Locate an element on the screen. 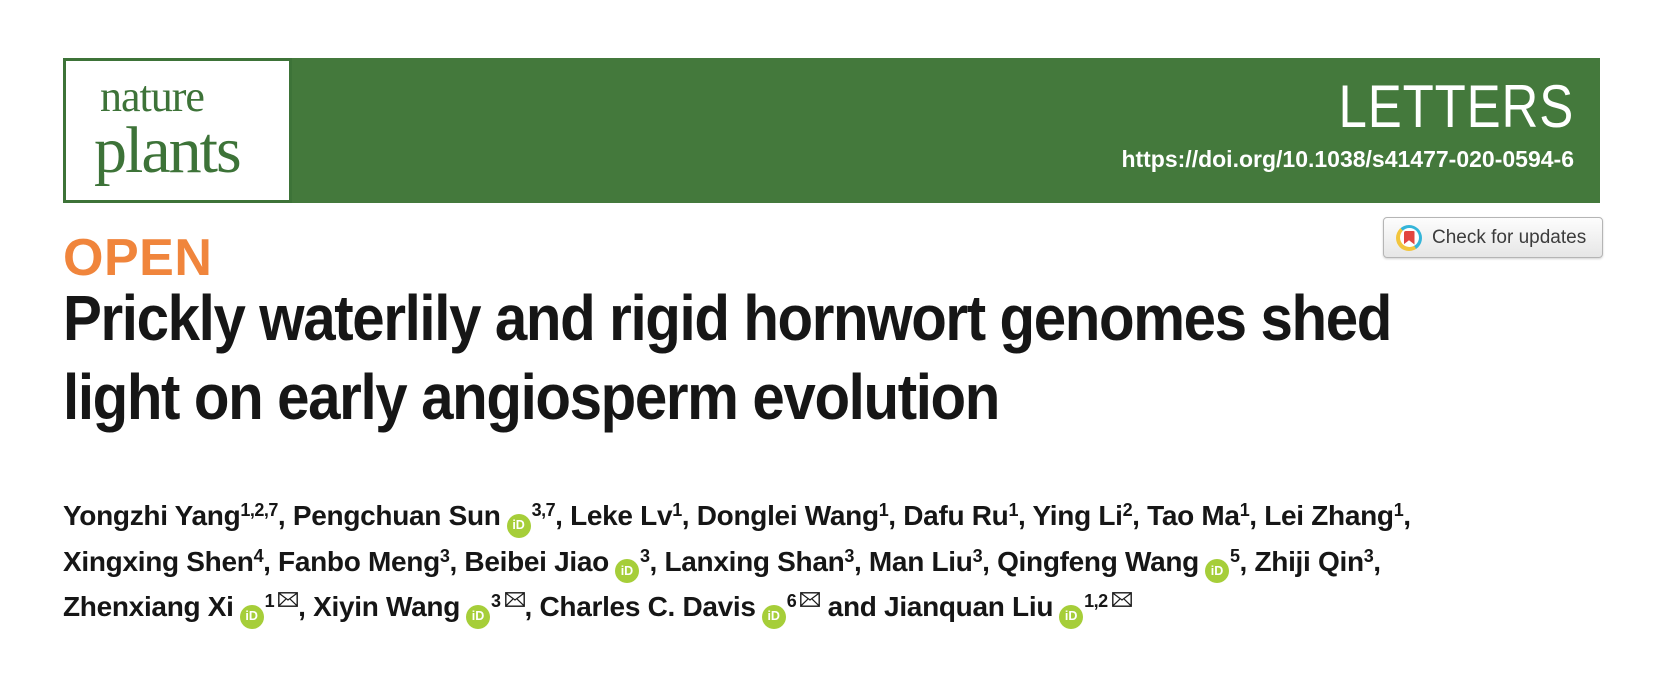 The width and height of the screenshot is (1677, 687). author: Qingfeng Wang iD5 is located at coordinates (1118, 564).